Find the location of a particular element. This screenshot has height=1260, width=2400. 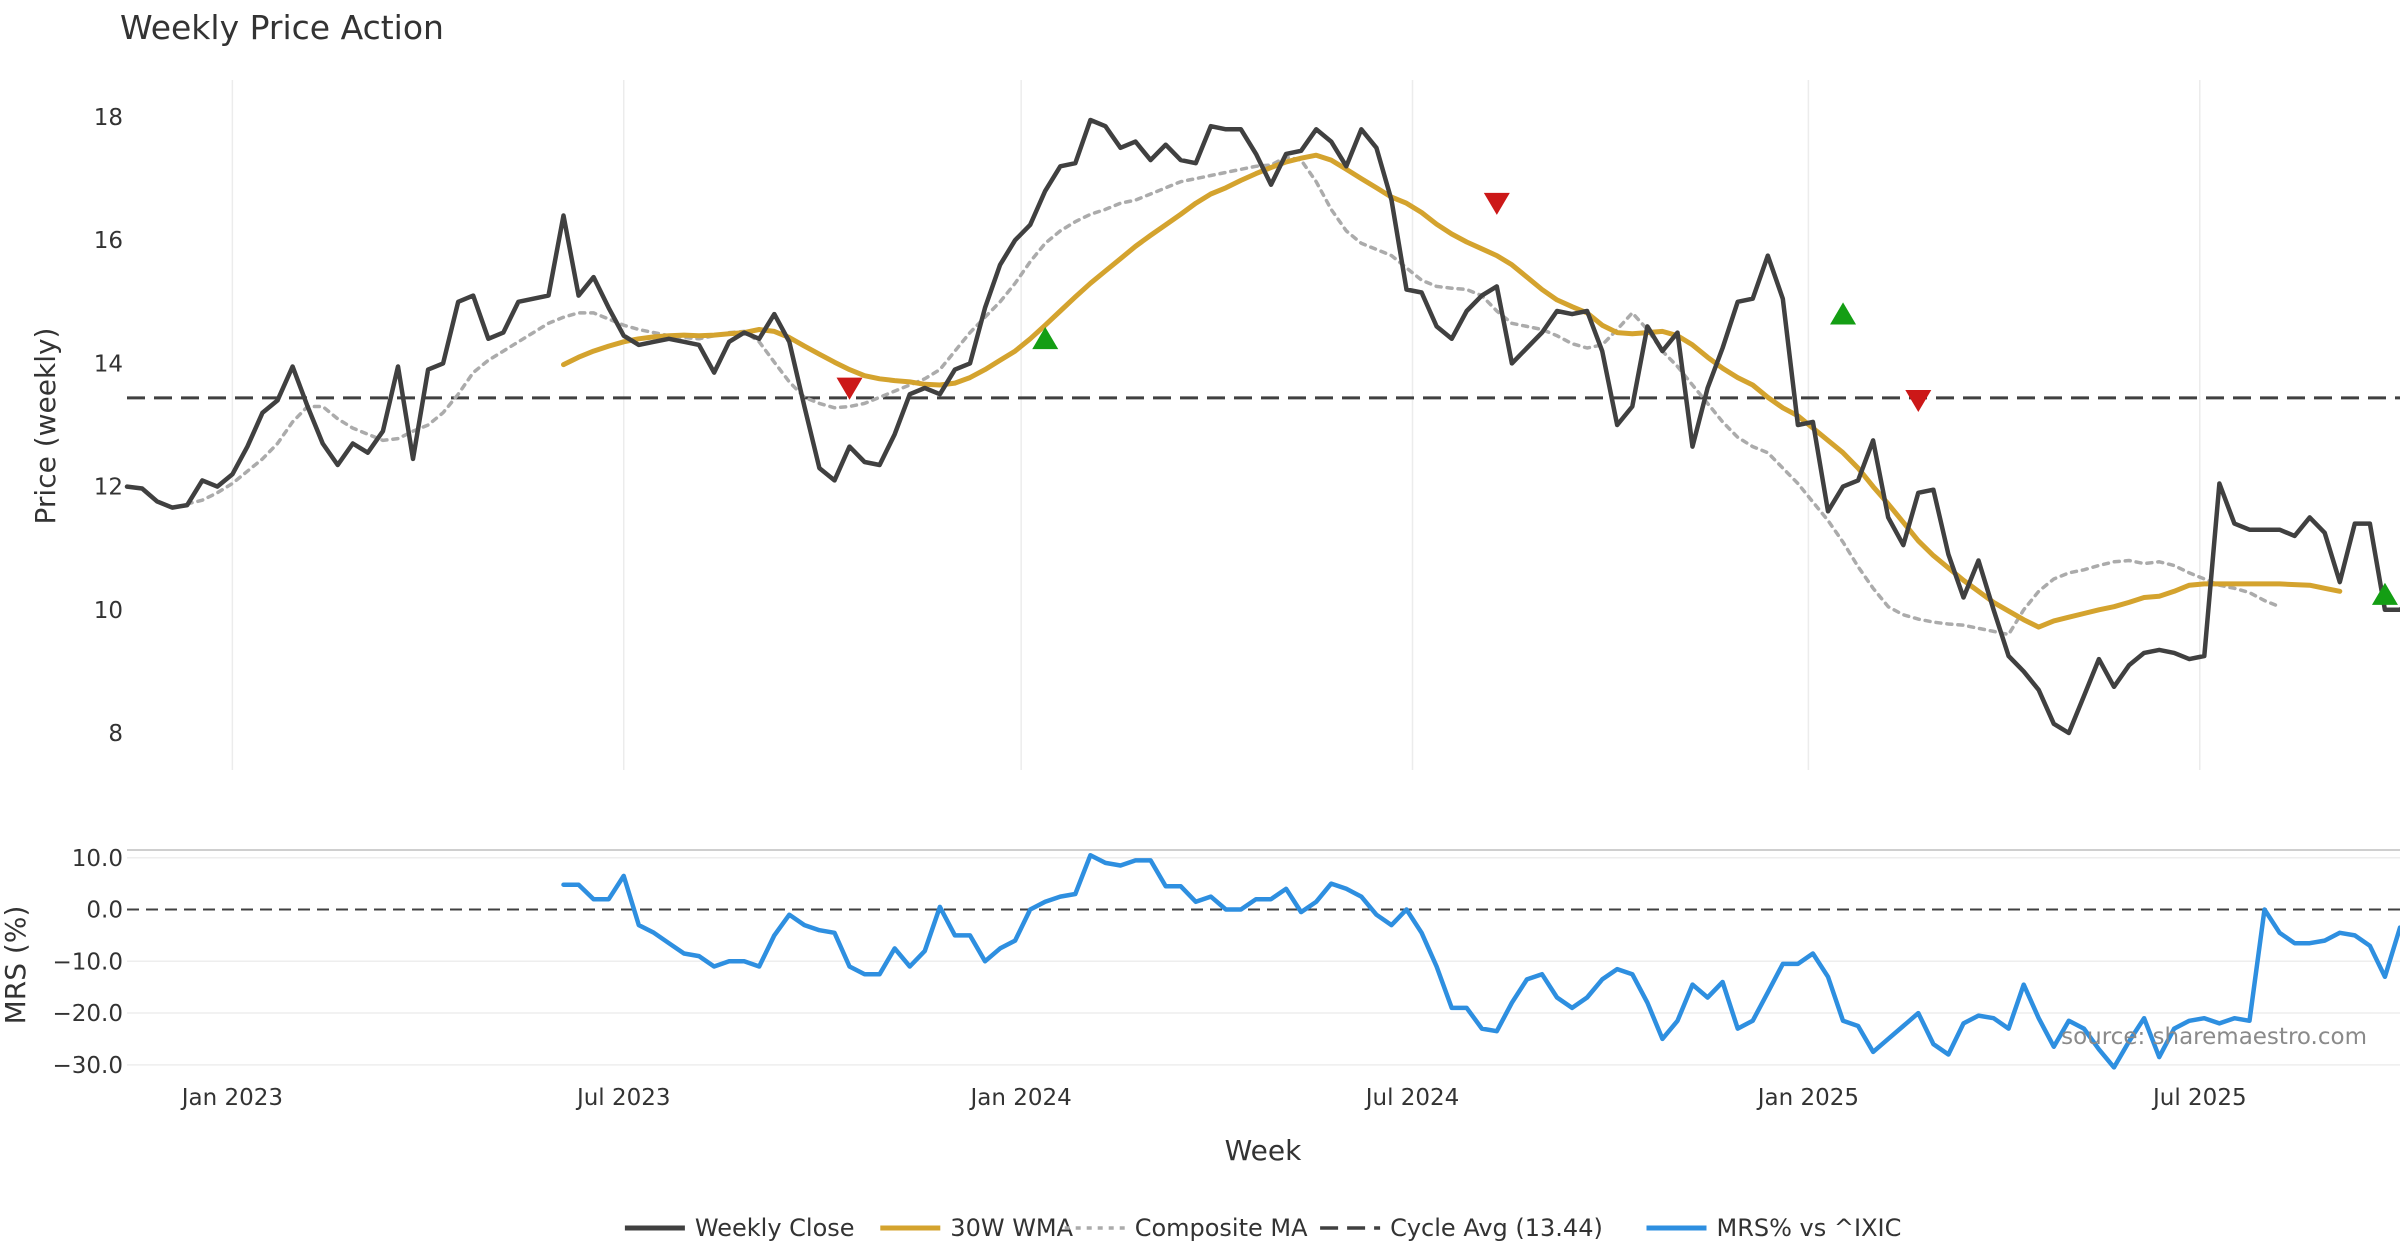

legend-item: Weekly Close is located at coordinates (739, 1228).